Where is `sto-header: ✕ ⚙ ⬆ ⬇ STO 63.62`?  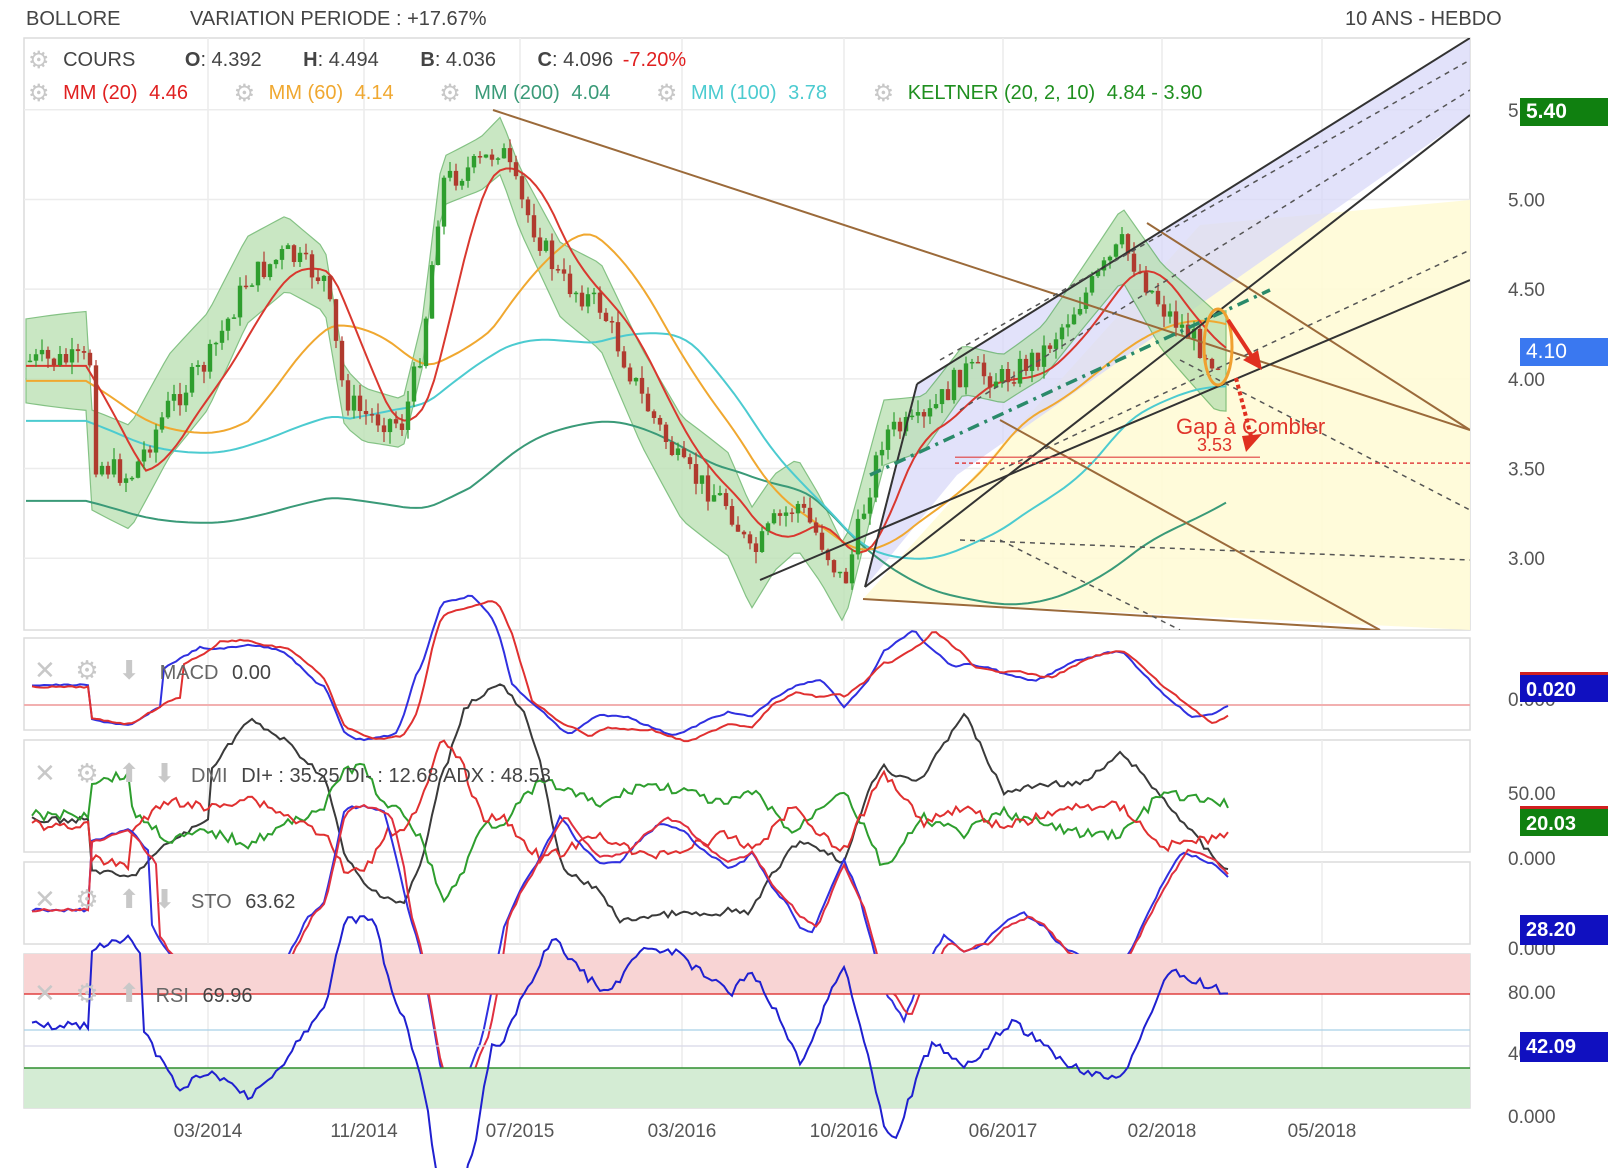
sto-header: ✕ ⚙ ⬆ ⬇ STO 63.62 is located at coordinates (164, 899).